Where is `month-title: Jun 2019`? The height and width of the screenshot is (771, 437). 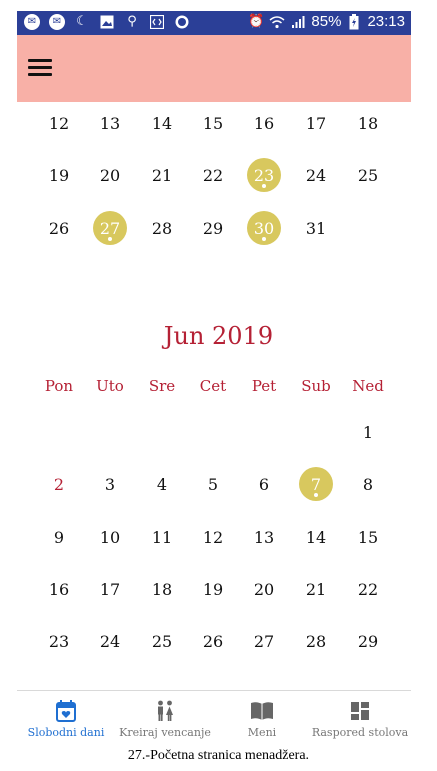
month-title: Jun 2019 is located at coordinates (218, 336).